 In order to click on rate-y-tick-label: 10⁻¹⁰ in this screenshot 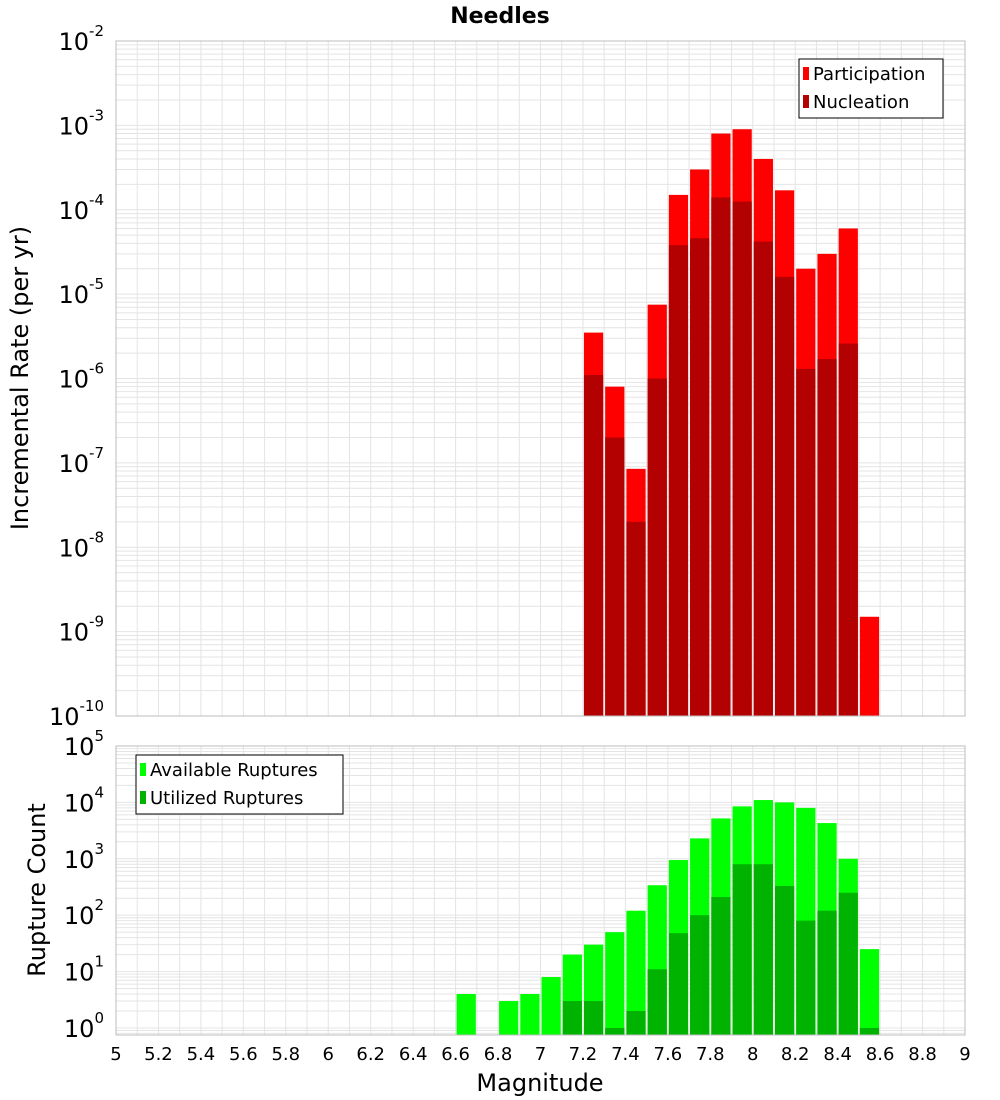, I will do `click(76, 714)`.